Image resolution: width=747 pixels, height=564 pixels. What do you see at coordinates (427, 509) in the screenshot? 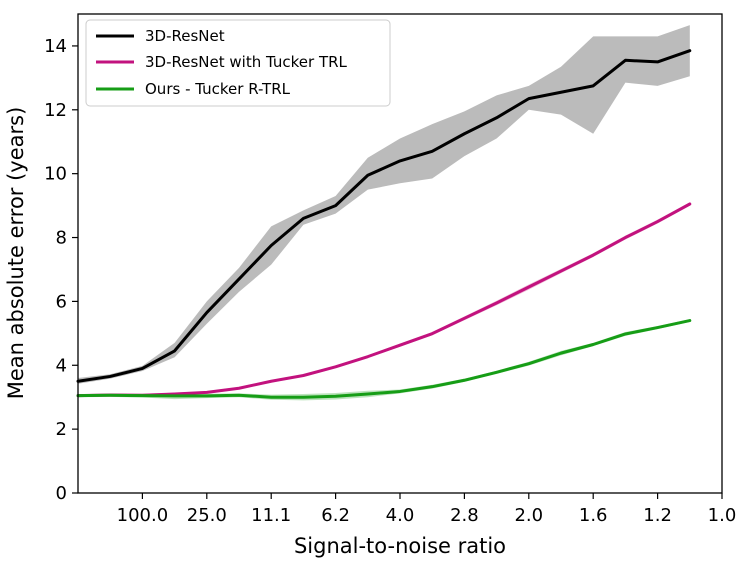
I see `x-axis: 100.0 25.0 11.1 6.2 4.0 2.8 2.0 1.6 1.2 1.0` at bounding box center [427, 509].